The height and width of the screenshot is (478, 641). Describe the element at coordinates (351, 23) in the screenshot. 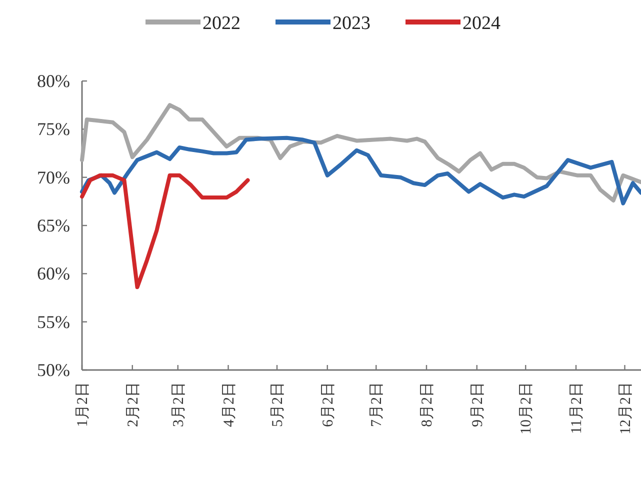

I see `legend-label: 2023` at that location.